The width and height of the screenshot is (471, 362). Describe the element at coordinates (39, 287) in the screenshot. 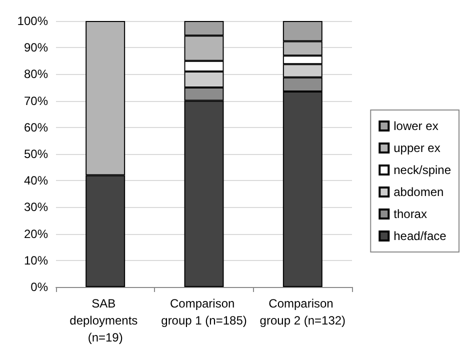

I see `y-tick-label: 0%` at that location.